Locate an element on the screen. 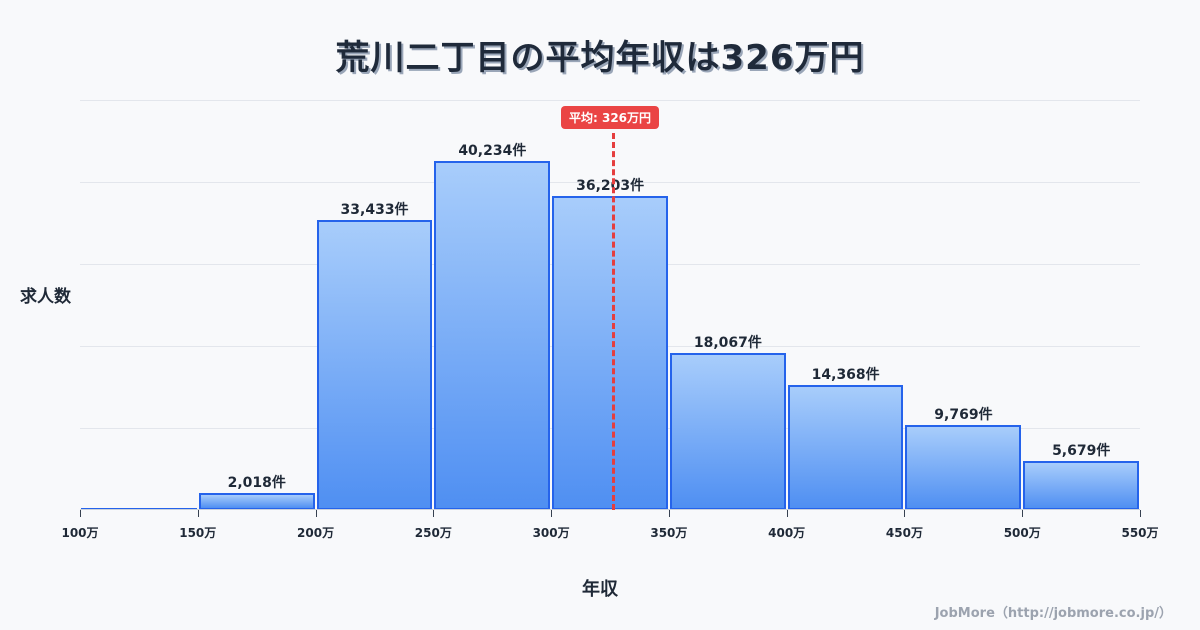  x-tick-label: 250万 is located at coordinates (433, 533).